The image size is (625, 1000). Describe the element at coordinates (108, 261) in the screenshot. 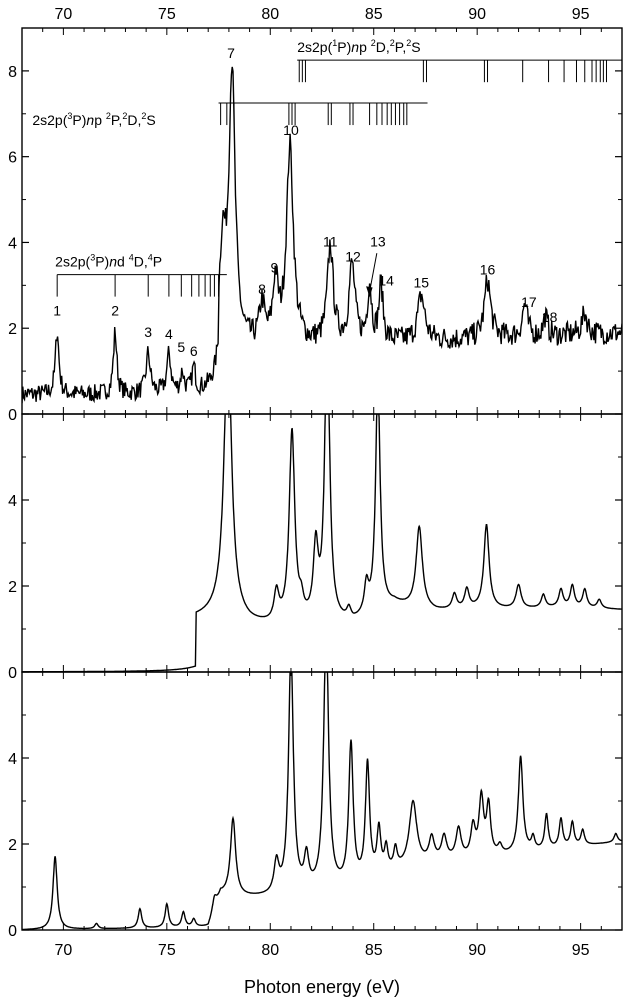

I see `series-3Pnd-label: 2s2p(3P)nd 4D,4P` at that location.